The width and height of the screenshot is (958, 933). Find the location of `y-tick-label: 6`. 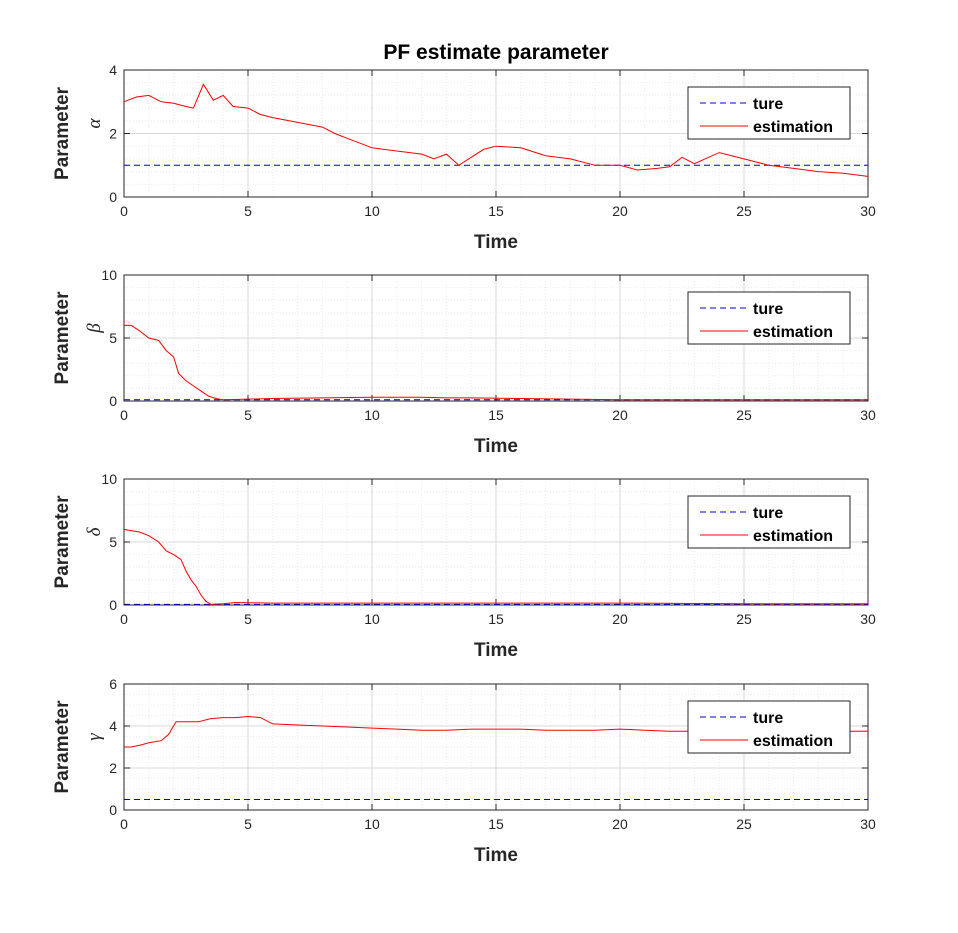

y-tick-label: 6 is located at coordinates (113, 684).